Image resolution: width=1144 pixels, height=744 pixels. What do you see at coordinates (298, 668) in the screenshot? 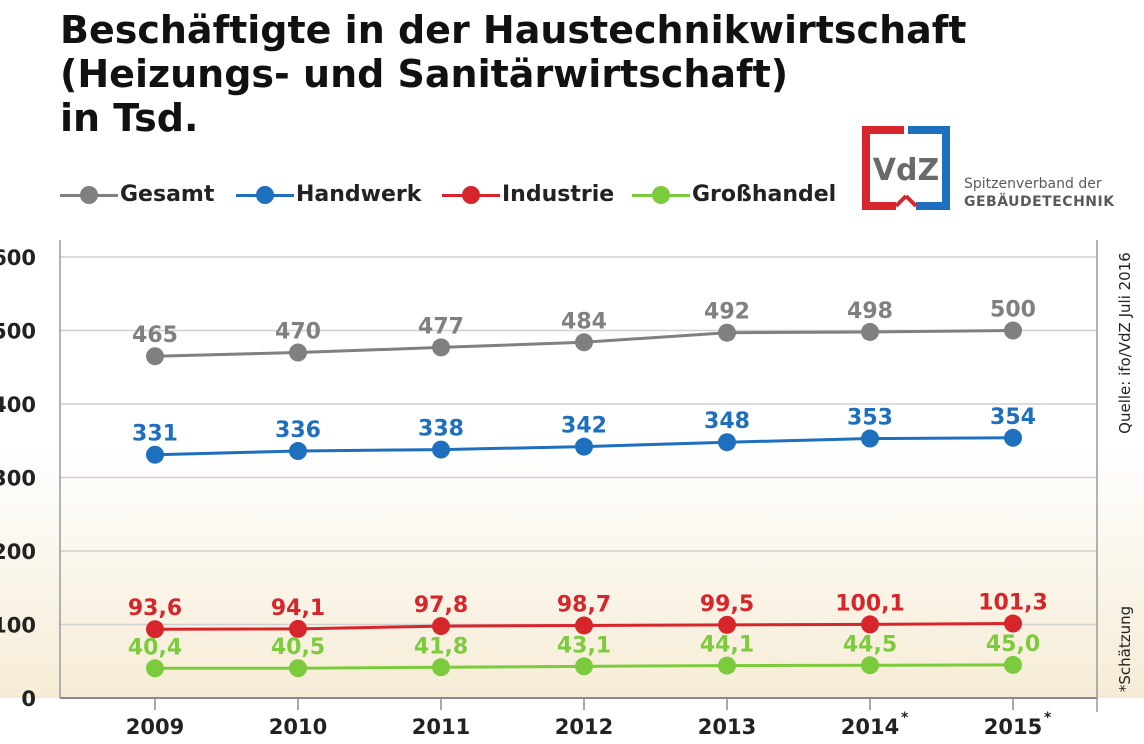
I see `data-point-grosshandel-2010` at bounding box center [298, 668].